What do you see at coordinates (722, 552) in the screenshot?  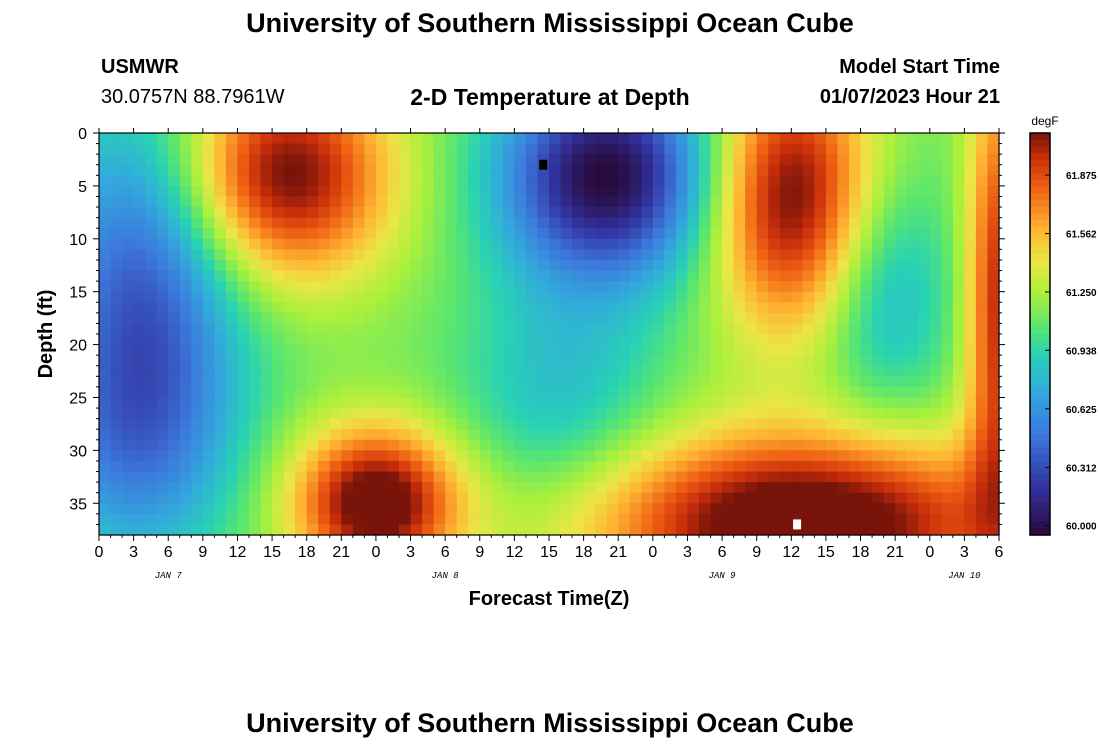 I see `x-tick-label: 6` at bounding box center [722, 552].